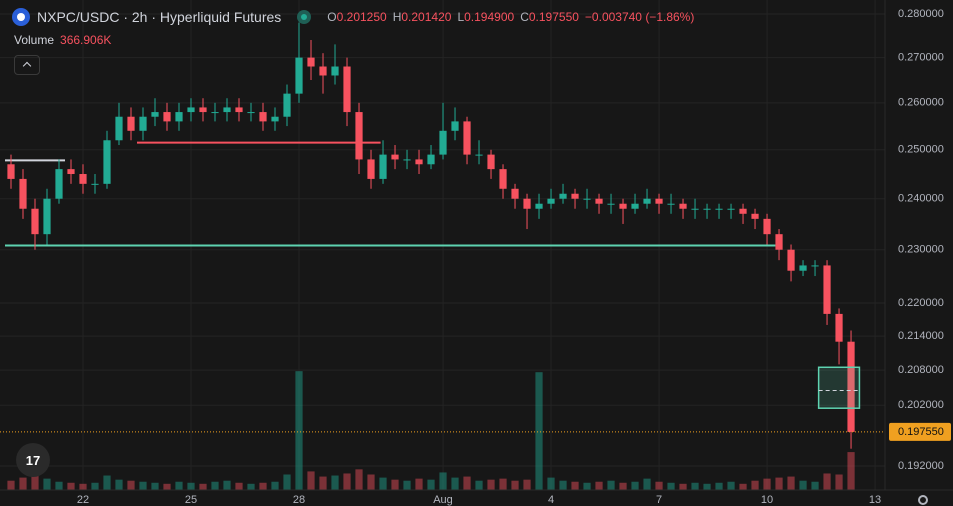 The height and width of the screenshot is (506, 953). What do you see at coordinates (332, 17) in the screenshot?
I see `ohlc-key: O` at bounding box center [332, 17].